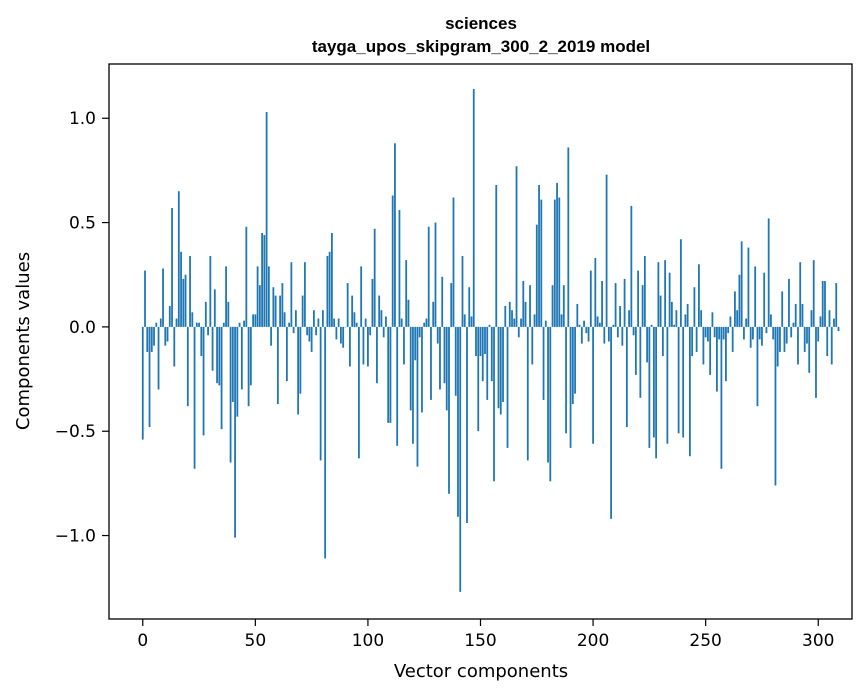 This screenshot has height=696, width=867. Describe the element at coordinates (481, 46) in the screenshot. I see `chart-subtitle: tayga_upos_skipgram_300_2_2019 model` at that location.